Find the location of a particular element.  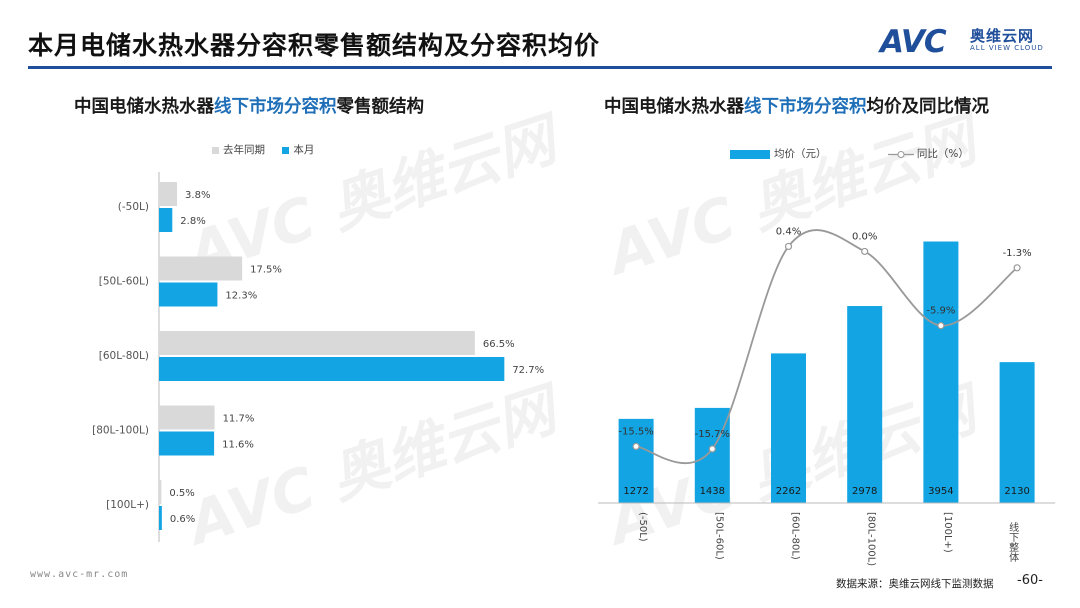

bar-value-label: 2130 is located at coordinates (1016, 491).